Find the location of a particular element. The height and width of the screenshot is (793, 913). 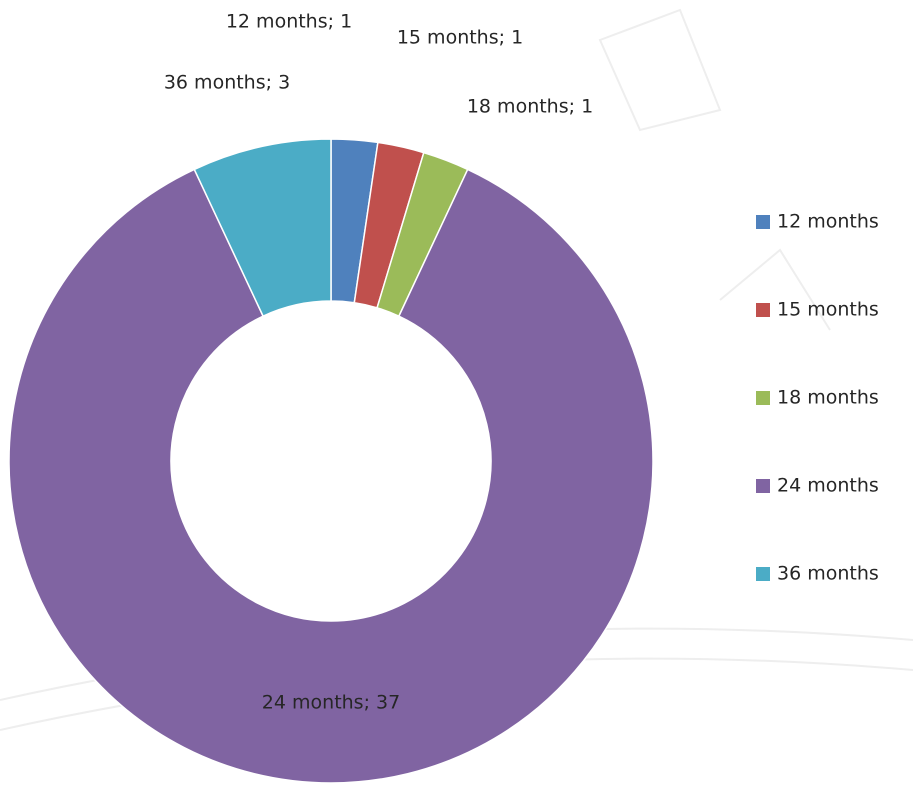

legend-label: 18 months is located at coordinates (828, 398).